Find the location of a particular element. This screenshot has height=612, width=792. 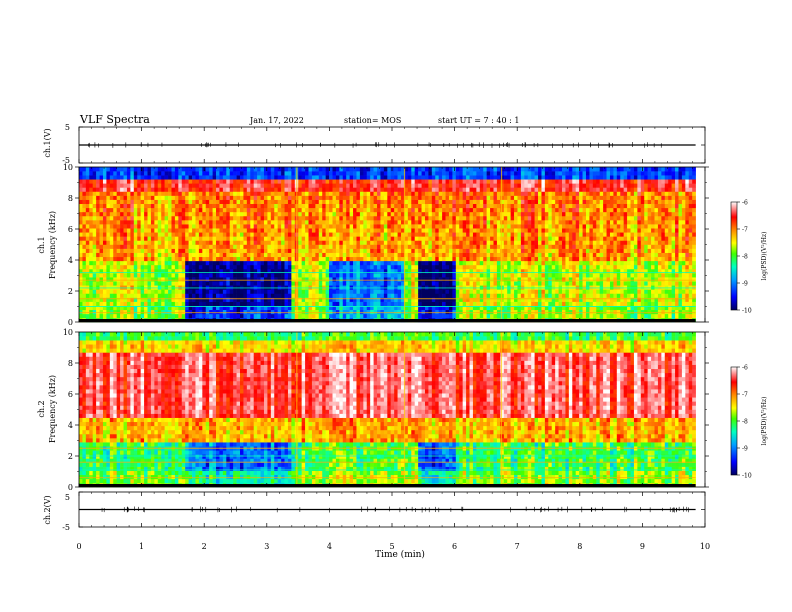

spectrogram-ch1-ytick: 6 is located at coordinates (70, 229).